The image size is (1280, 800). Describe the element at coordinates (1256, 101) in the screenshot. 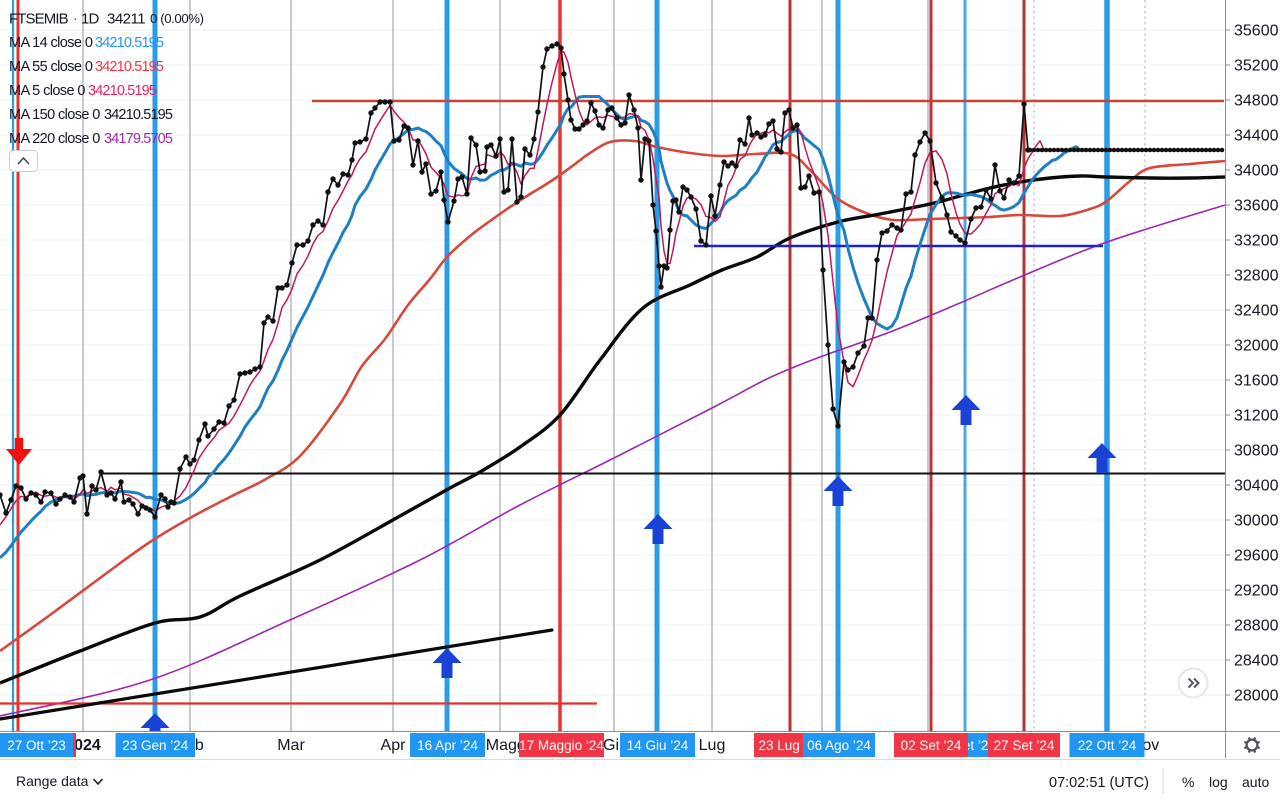

I see `svg-text: 34800` at that location.